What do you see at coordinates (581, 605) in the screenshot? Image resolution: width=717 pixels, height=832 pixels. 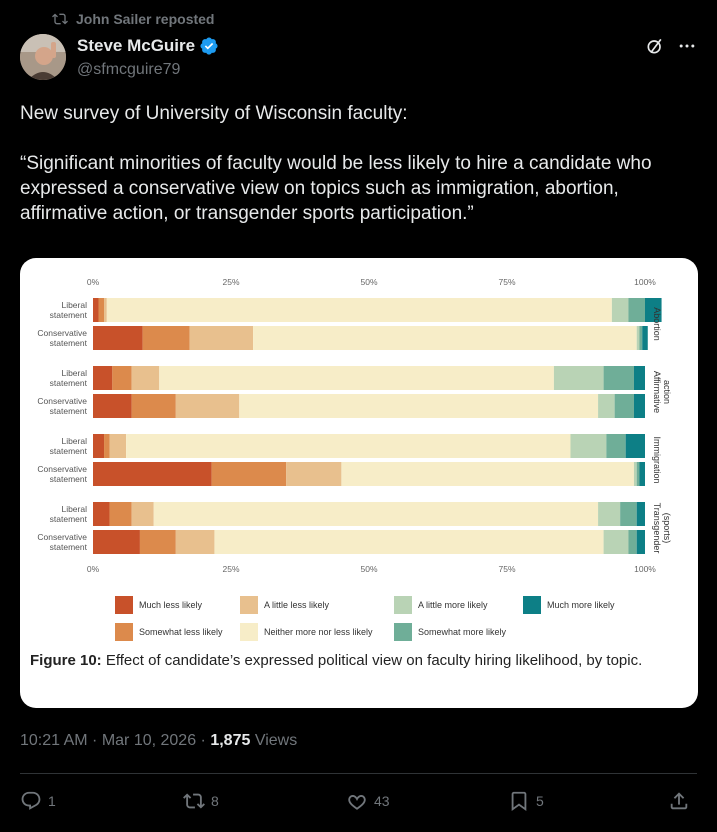 I see `legend-label: Much more likely` at bounding box center [581, 605].